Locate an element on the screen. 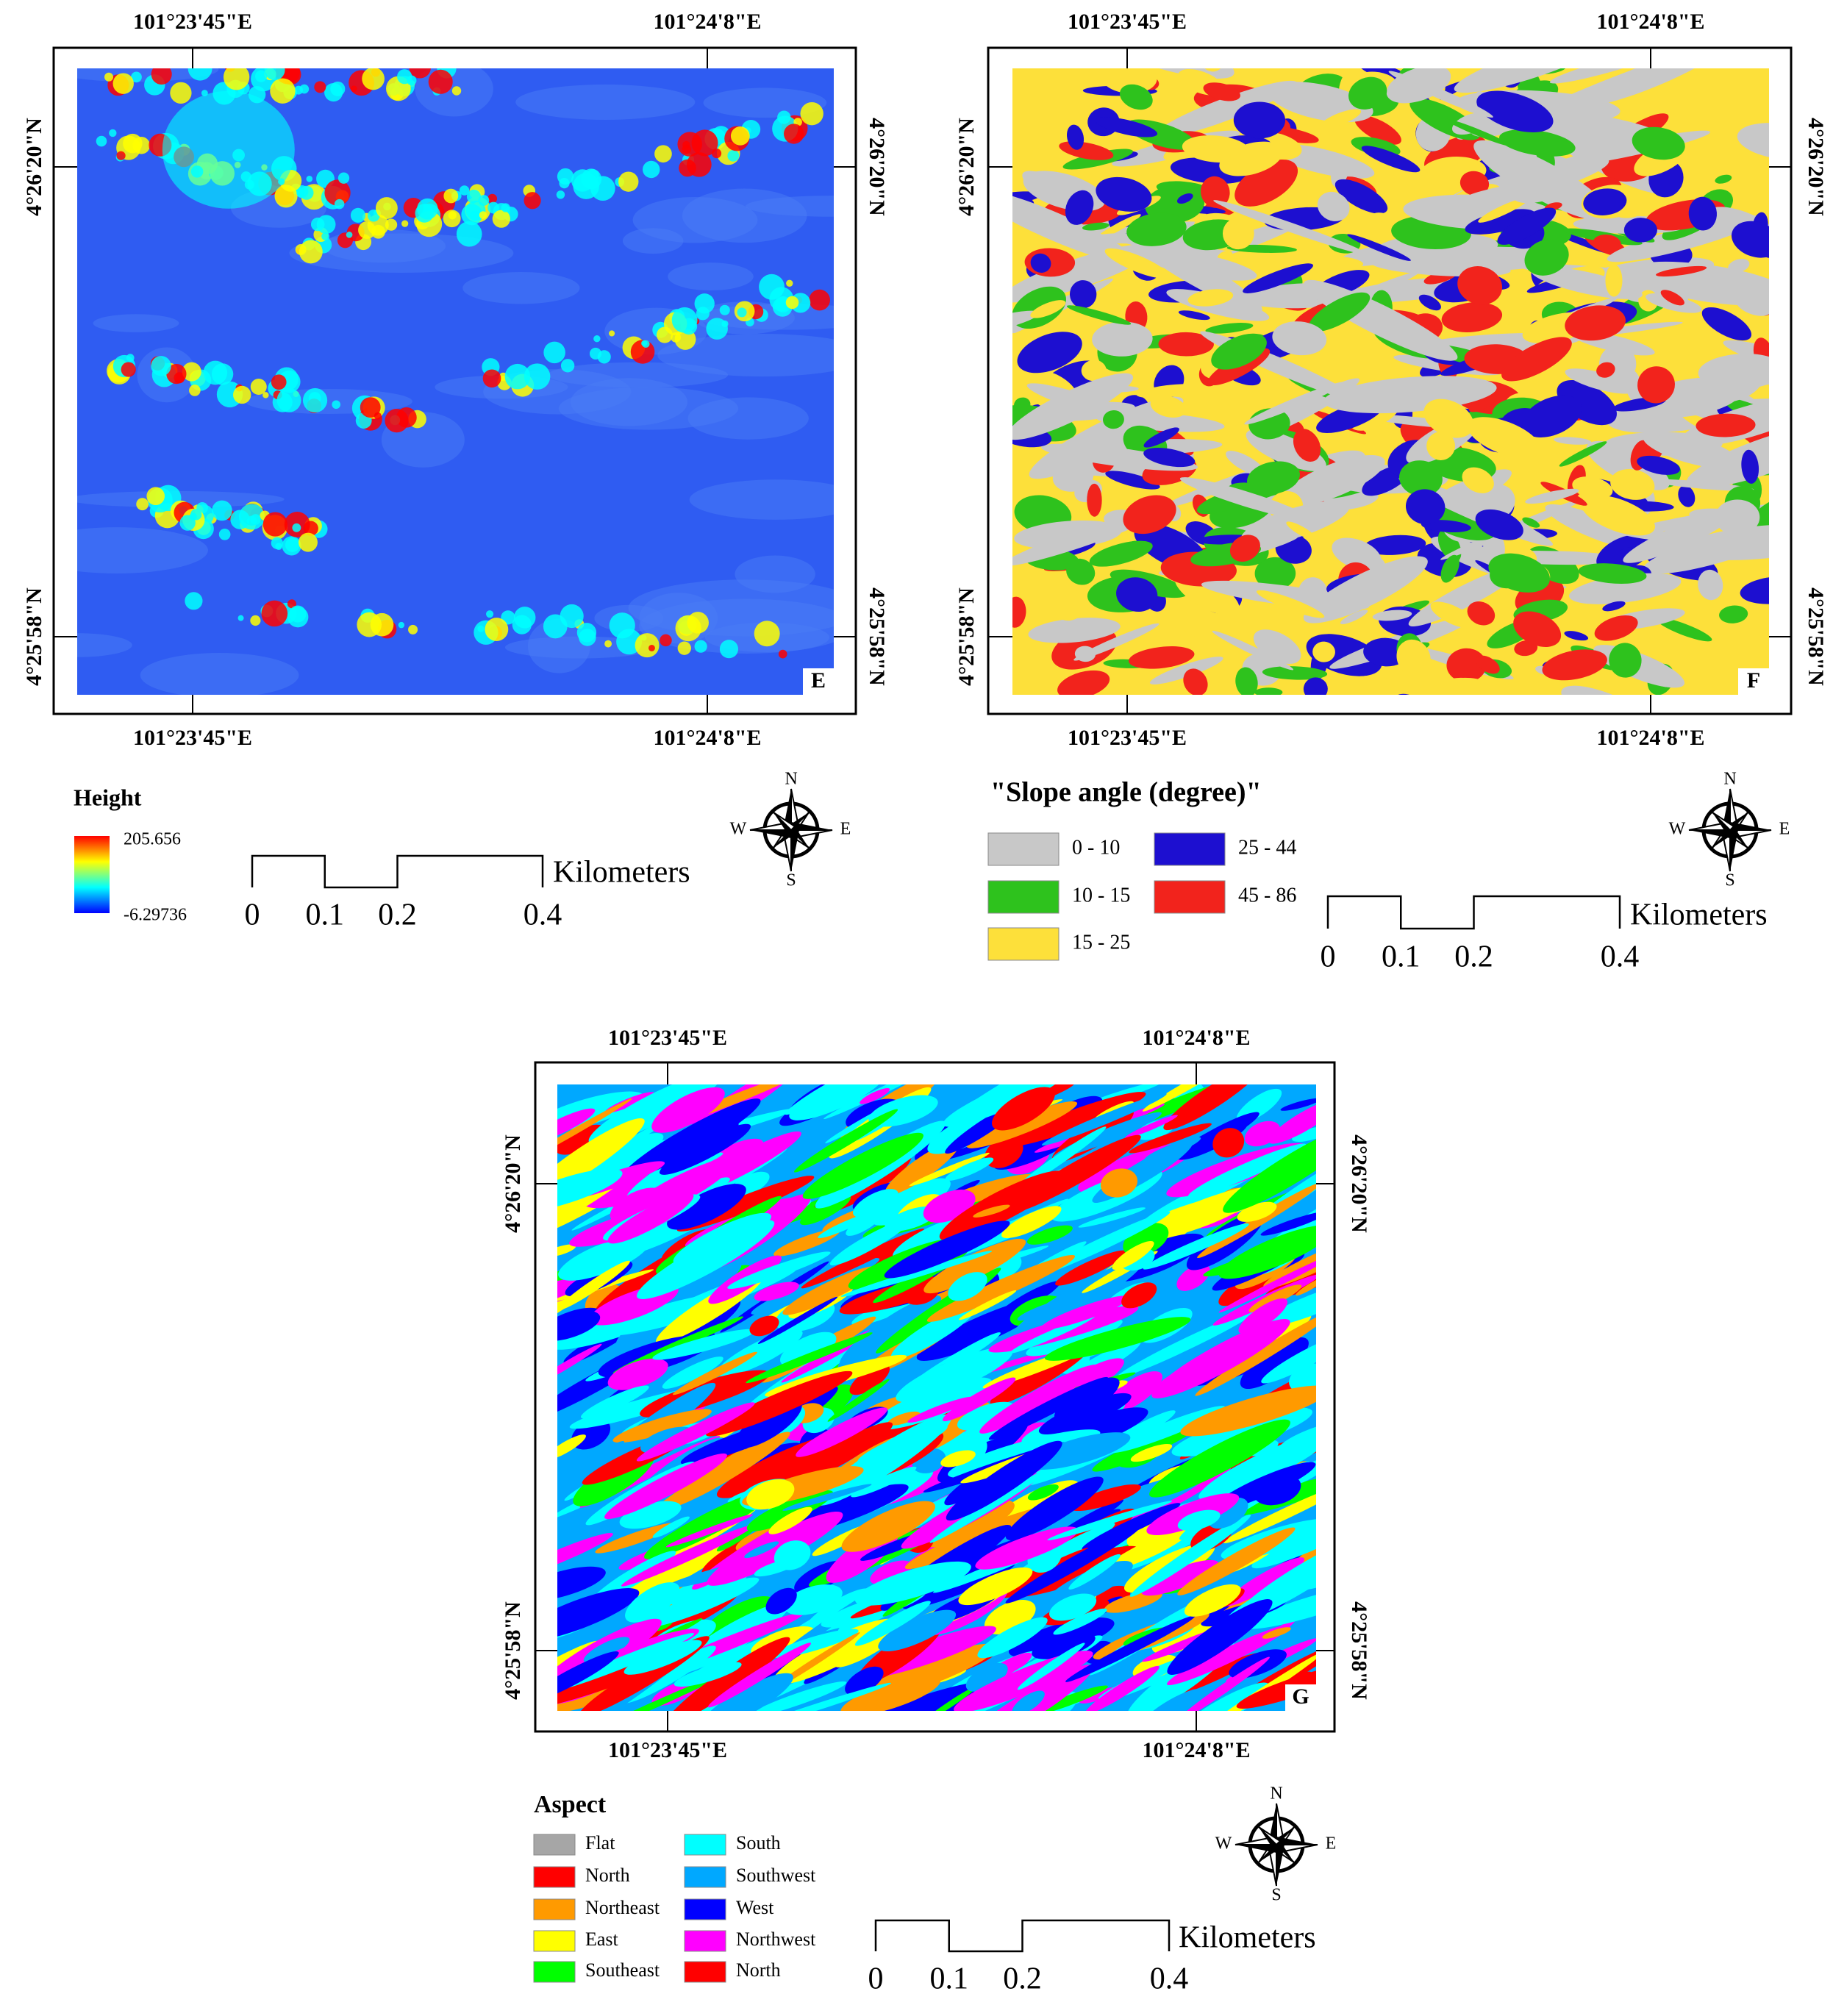 This screenshot has height=2016, width=1833. longitude-label: 101°23'45"E is located at coordinates (668, 1750).